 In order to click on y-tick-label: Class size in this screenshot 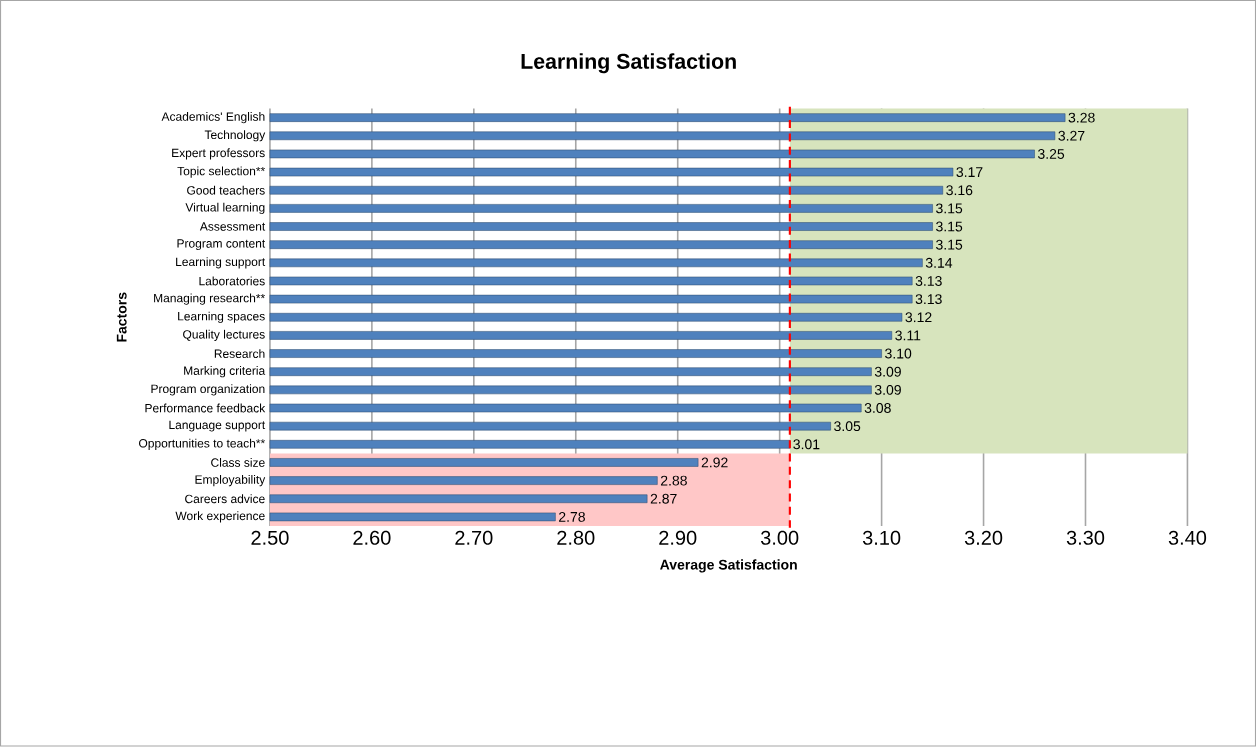, I will do `click(238, 463)`.